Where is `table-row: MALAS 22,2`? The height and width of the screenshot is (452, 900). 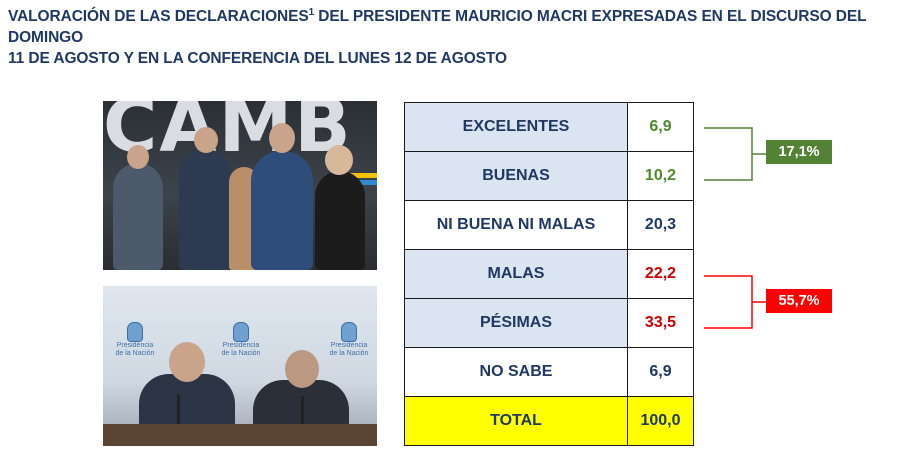 table-row: MALAS 22,2 is located at coordinates (549, 274).